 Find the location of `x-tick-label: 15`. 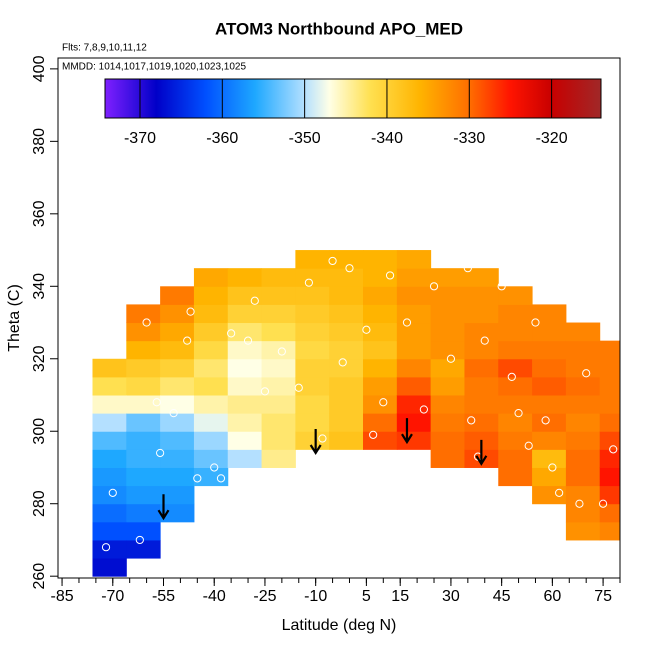

x-tick-label: 15 is located at coordinates (400, 596).